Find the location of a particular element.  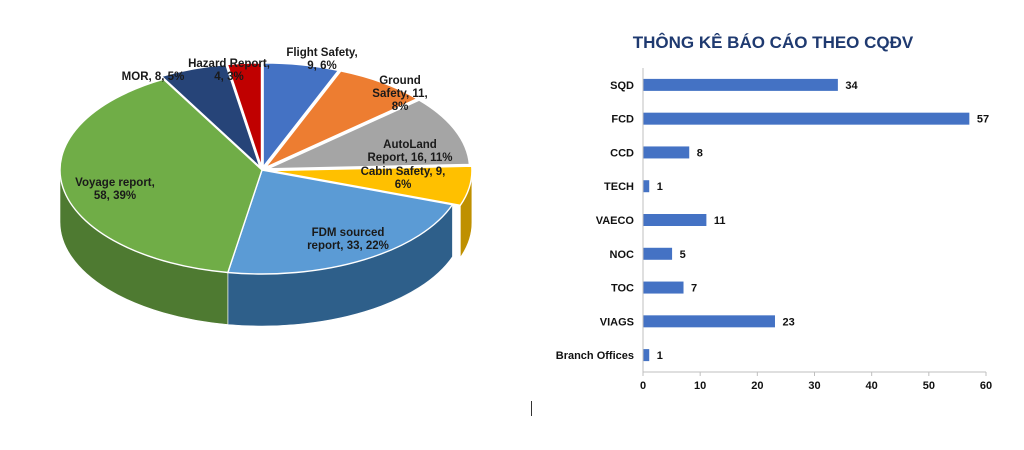

pie-data-label: Flight Safety, 9, 6% is located at coordinates (321, 59).